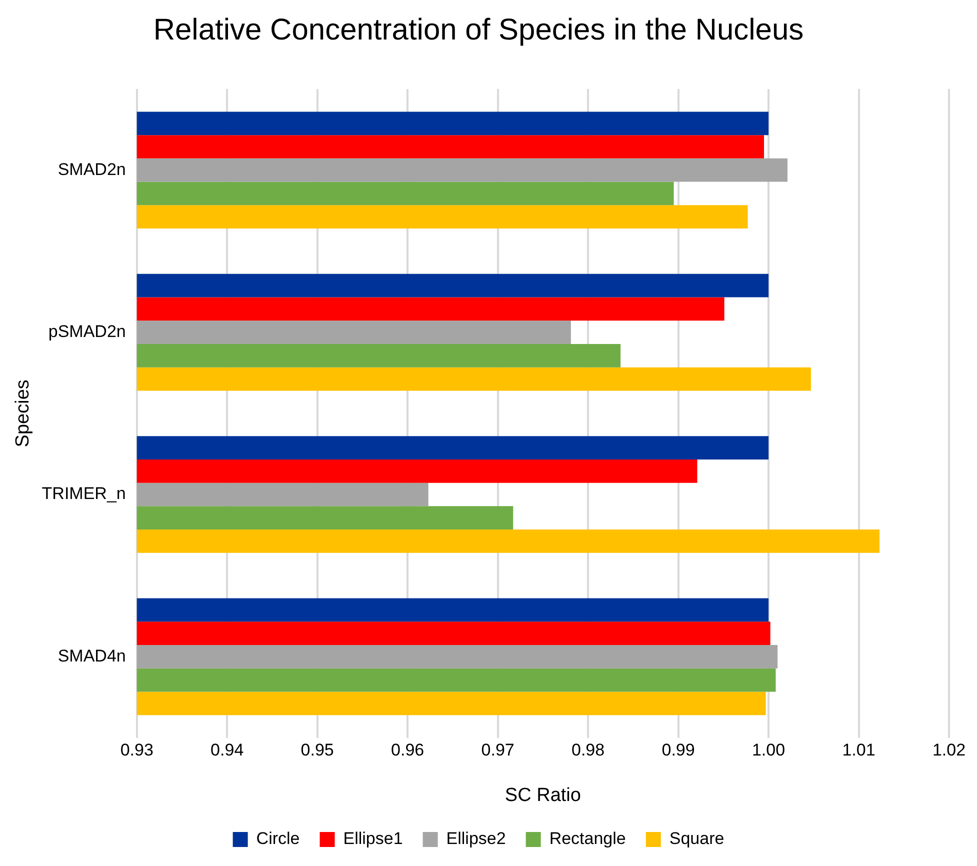 The height and width of the screenshot is (866, 977). What do you see at coordinates (542, 795) in the screenshot?
I see `x-axis-title: SC Ratio` at bounding box center [542, 795].